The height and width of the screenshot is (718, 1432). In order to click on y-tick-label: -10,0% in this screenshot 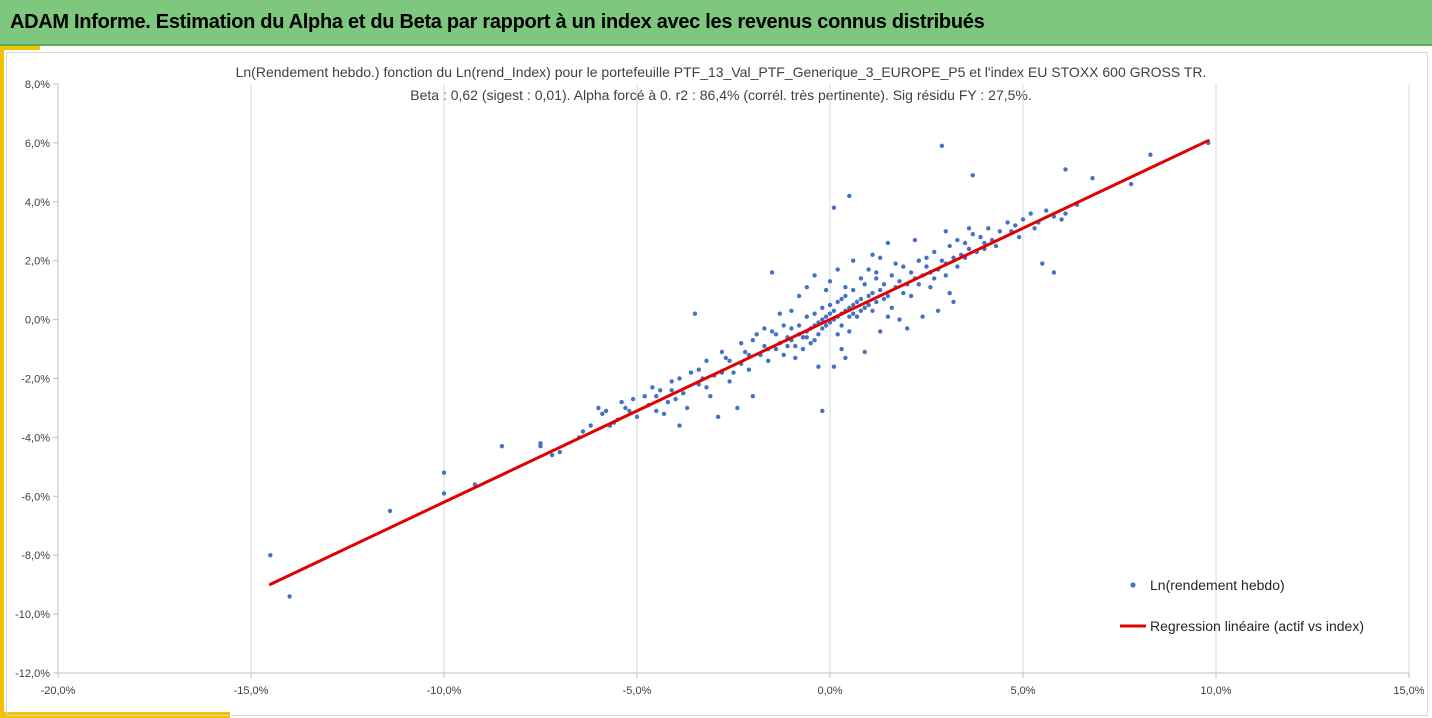, I will do `click(32, 615)`.